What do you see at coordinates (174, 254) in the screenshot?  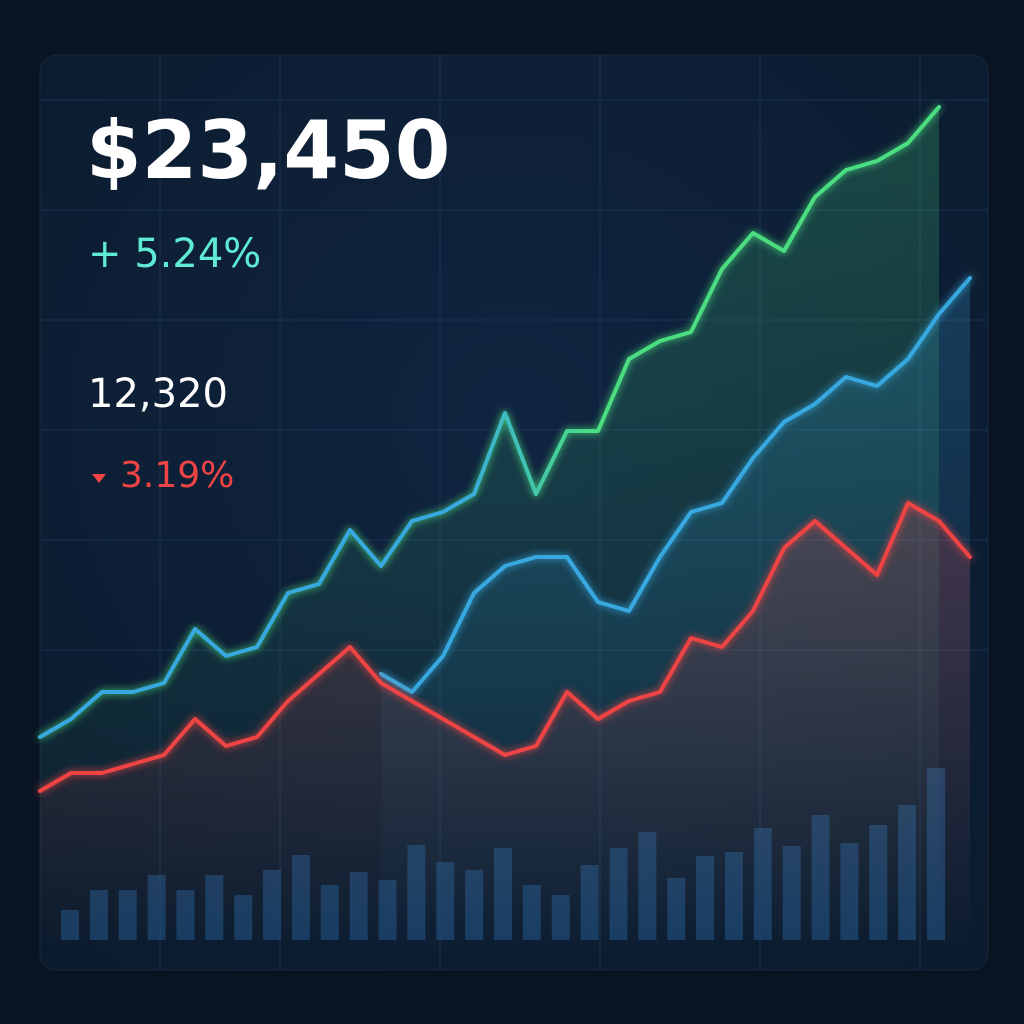 I see `change: + 5.24%` at bounding box center [174, 254].